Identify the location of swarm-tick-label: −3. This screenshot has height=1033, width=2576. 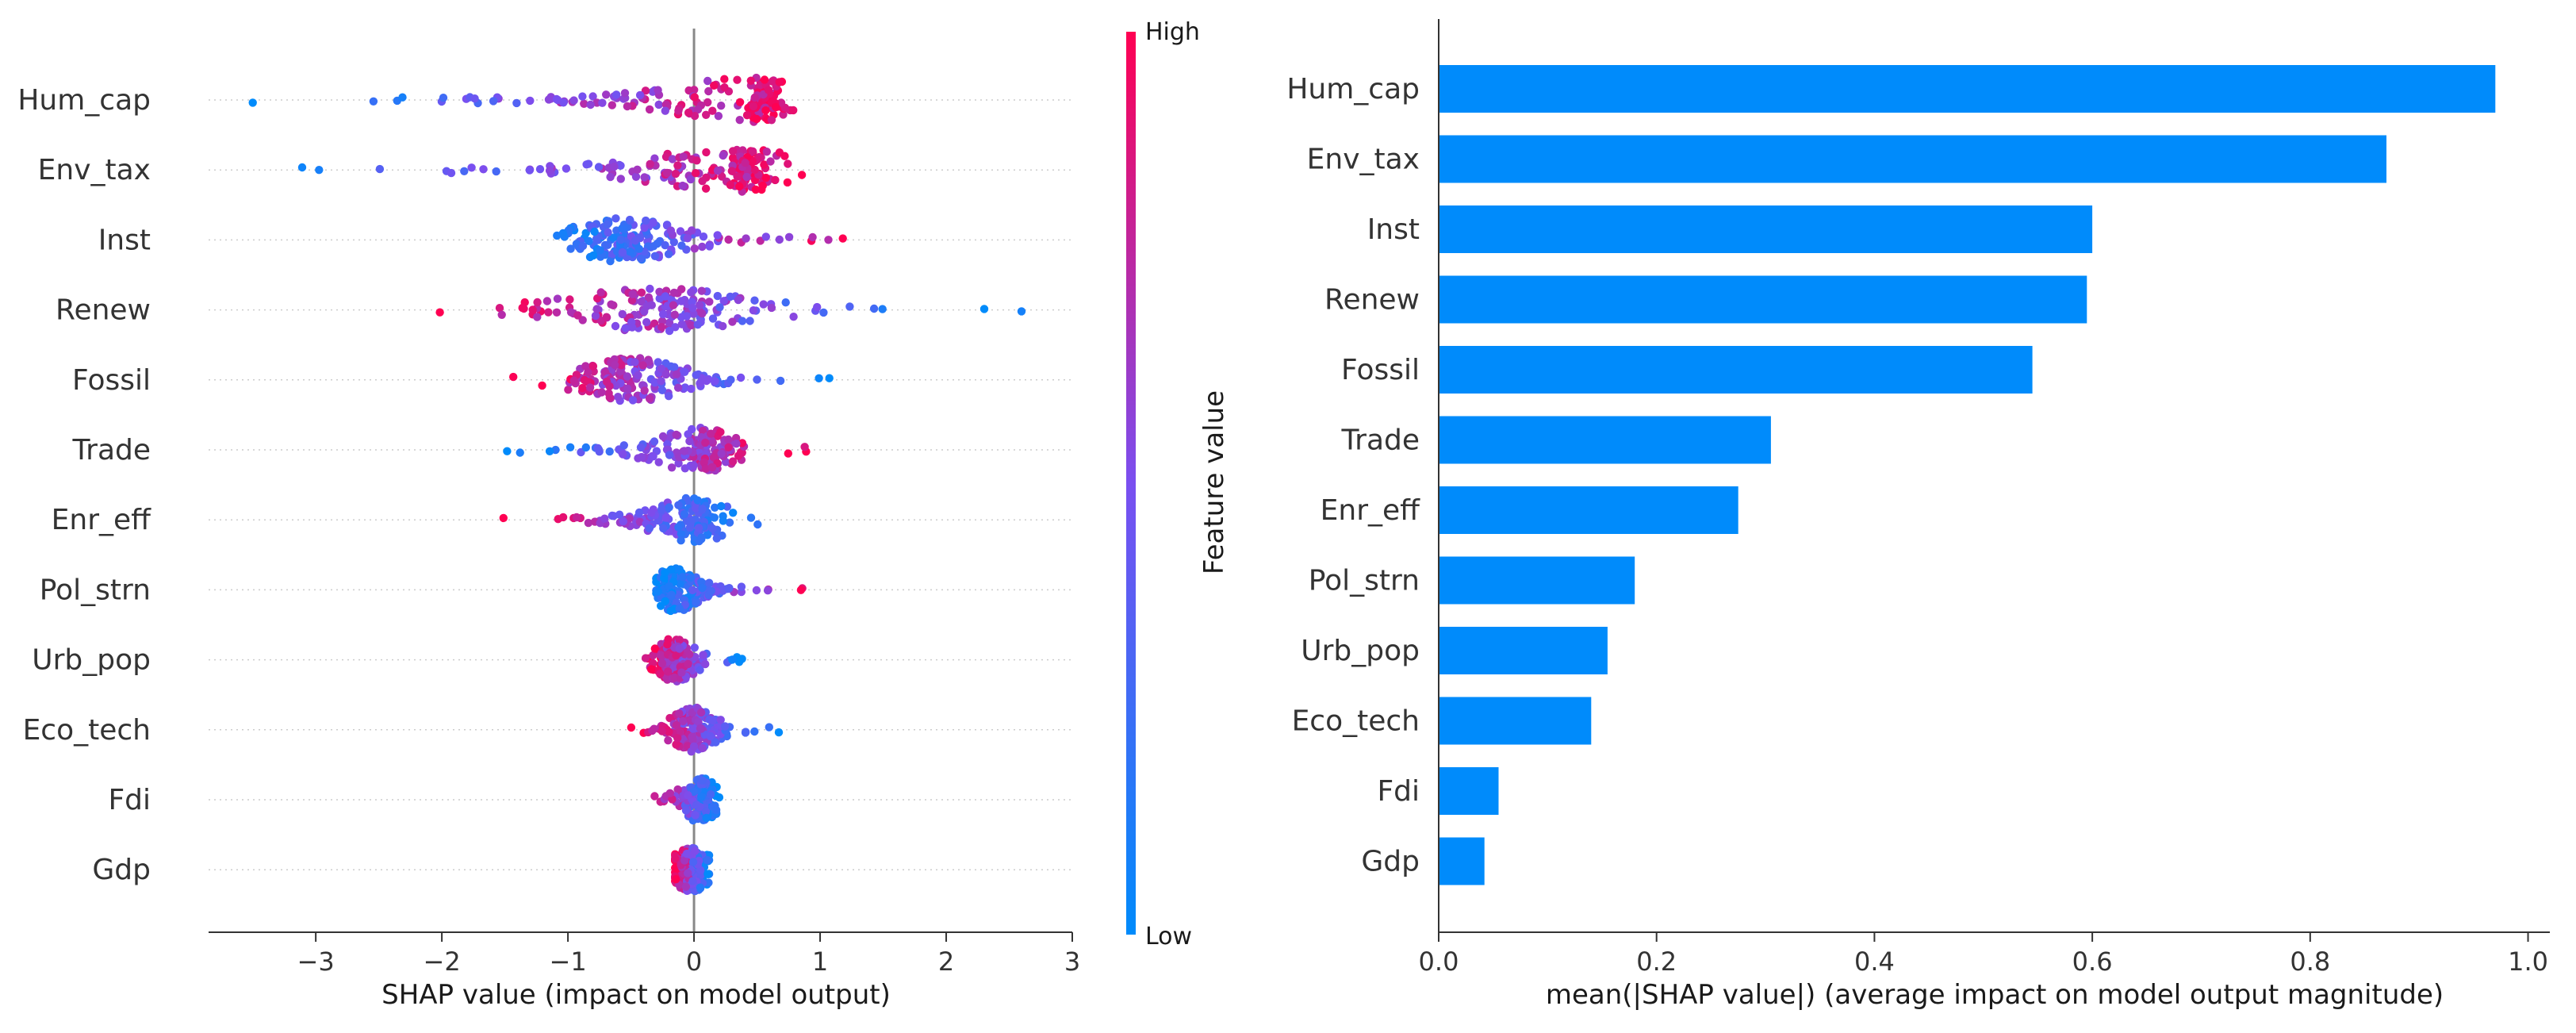
(316, 962).